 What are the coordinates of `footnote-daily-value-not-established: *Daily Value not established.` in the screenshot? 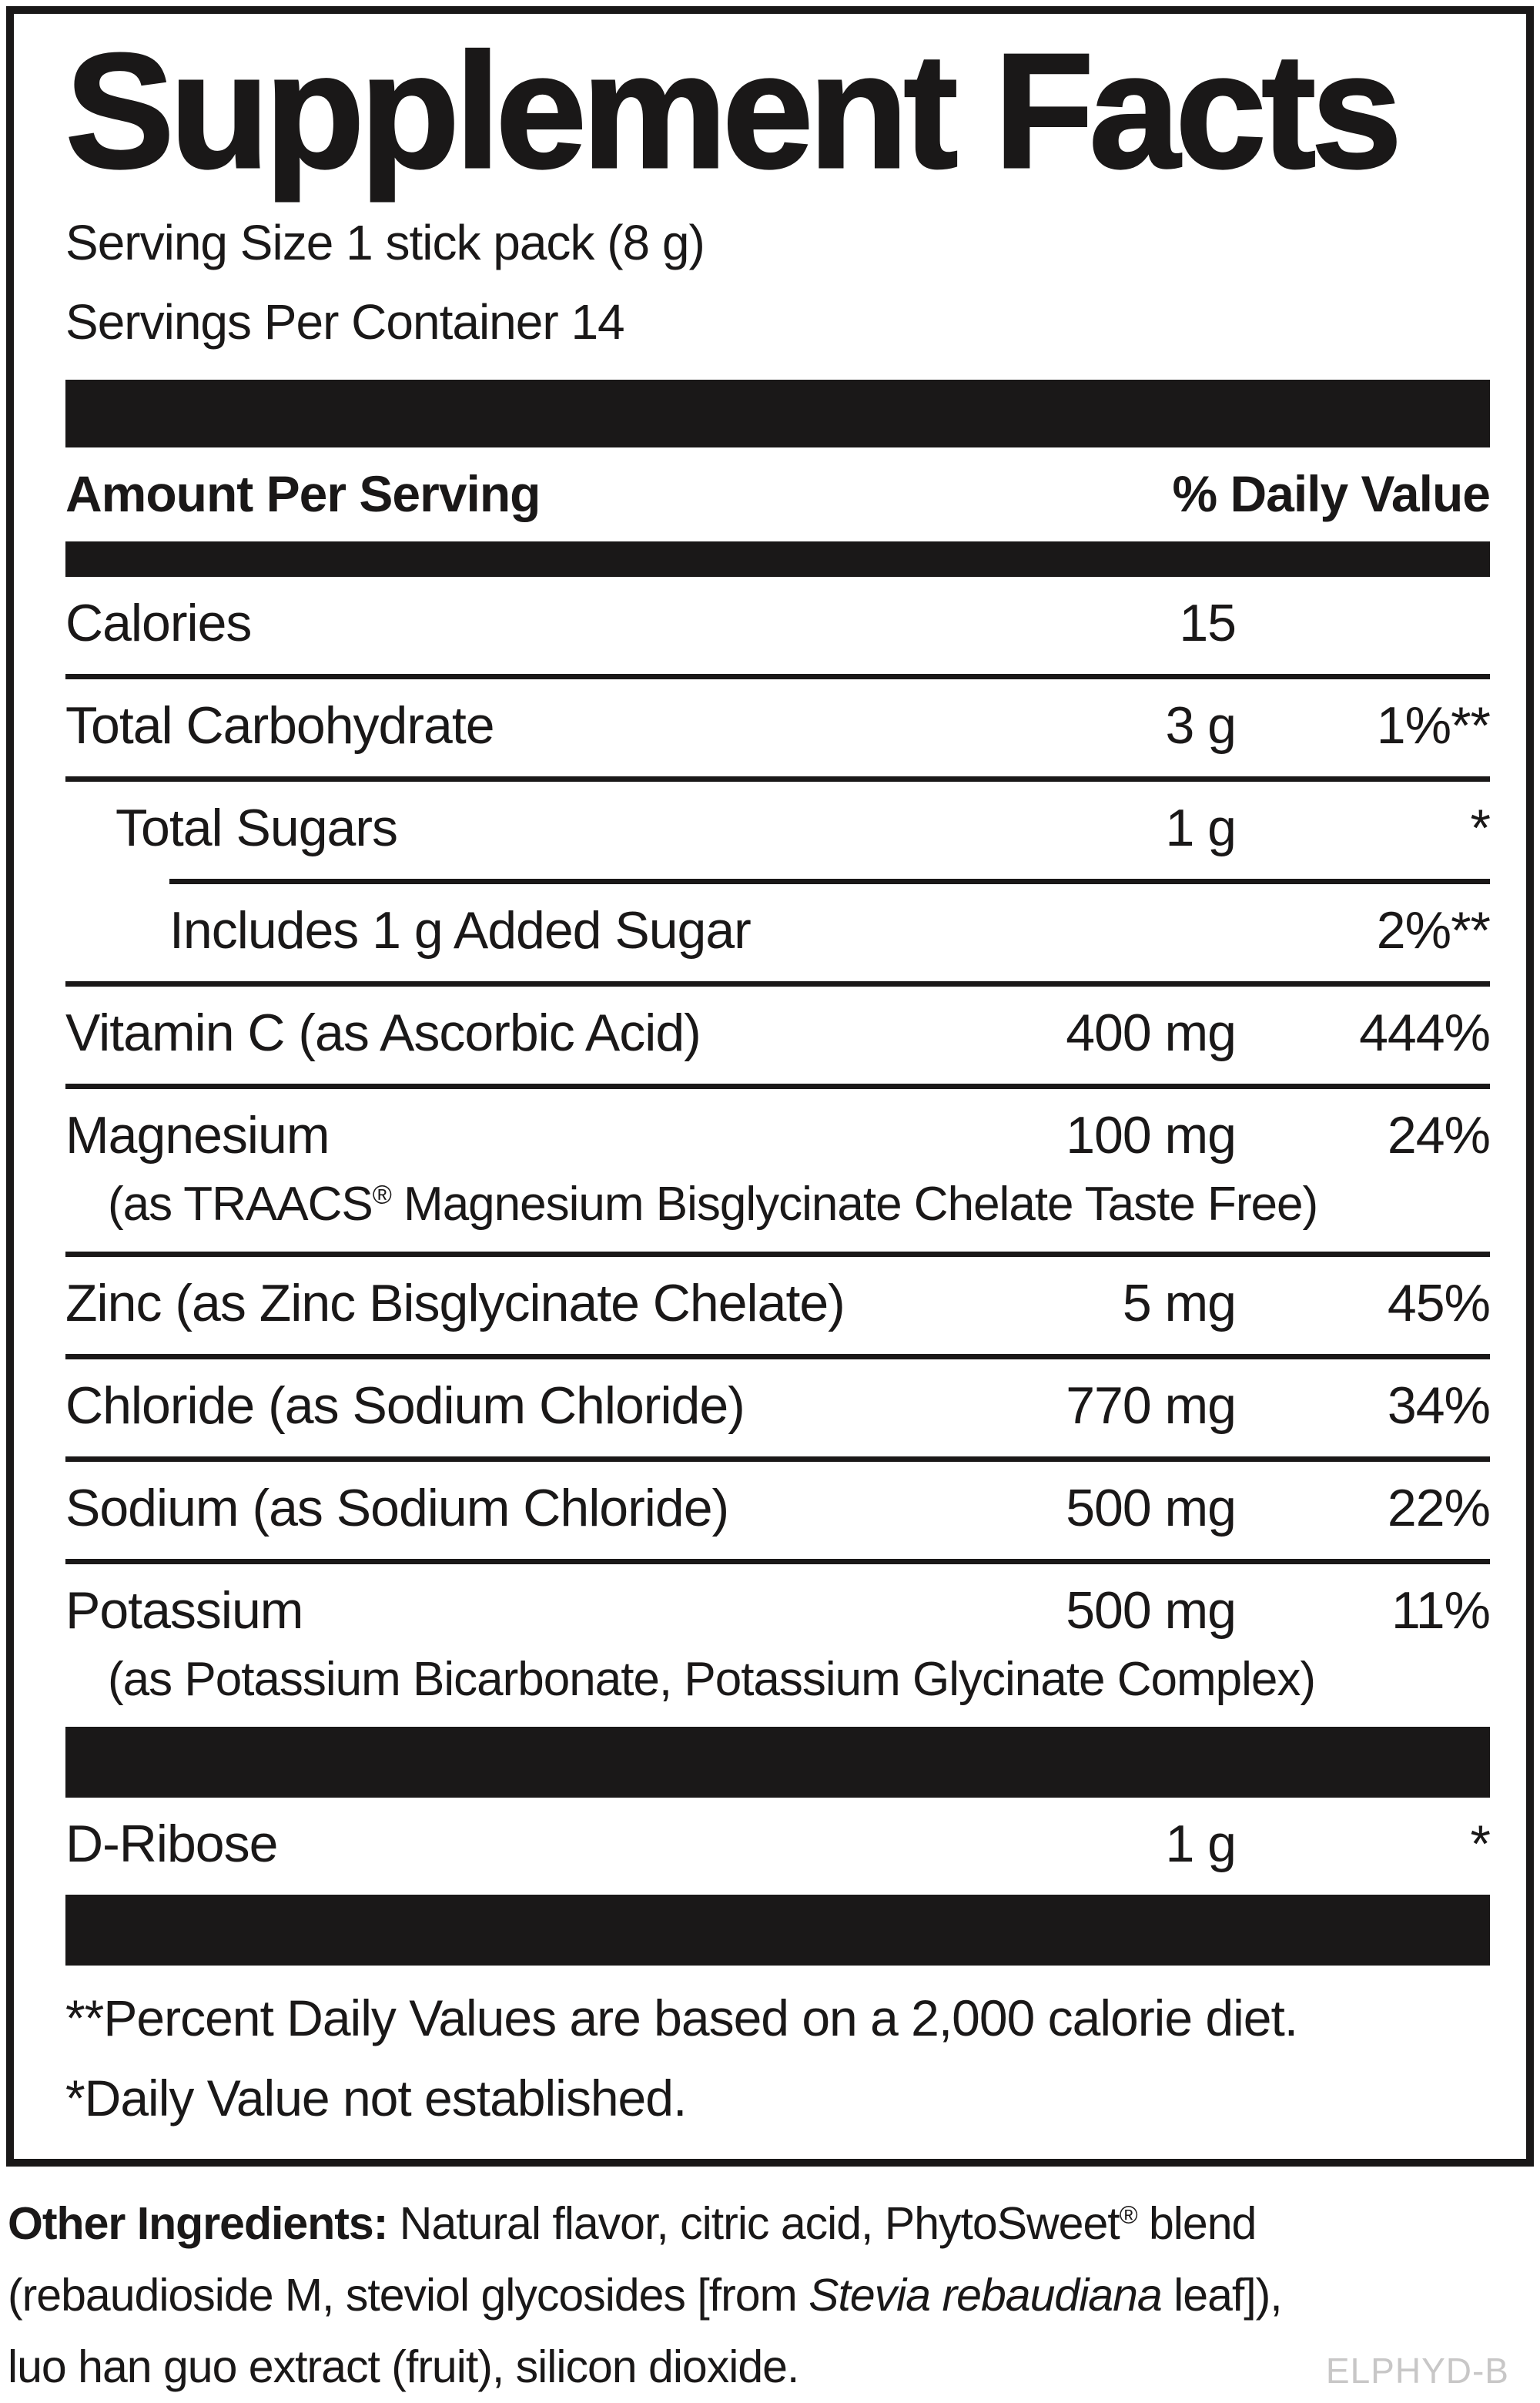 It's located at (376, 2099).